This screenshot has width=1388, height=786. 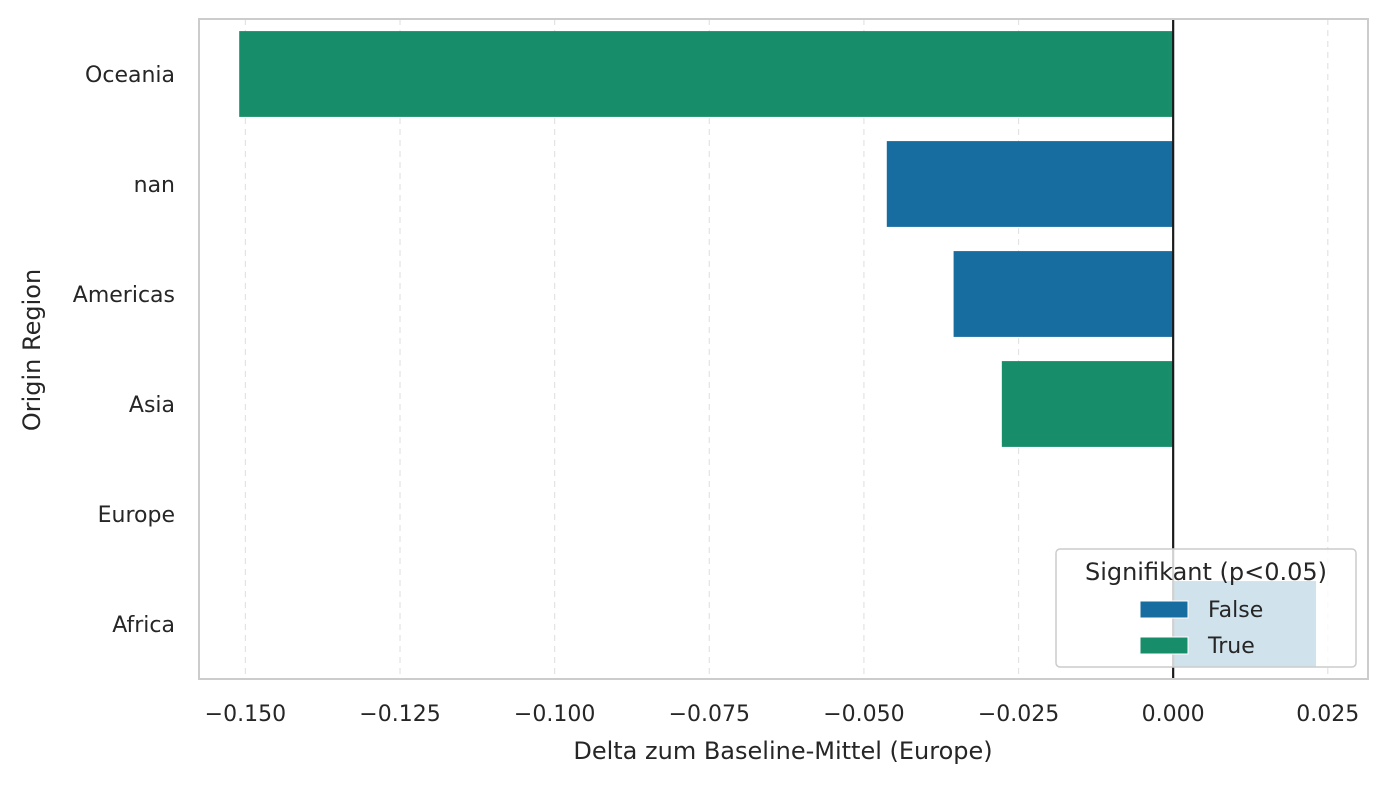 I want to click on legend-swatch-true, so click(x=1164, y=645).